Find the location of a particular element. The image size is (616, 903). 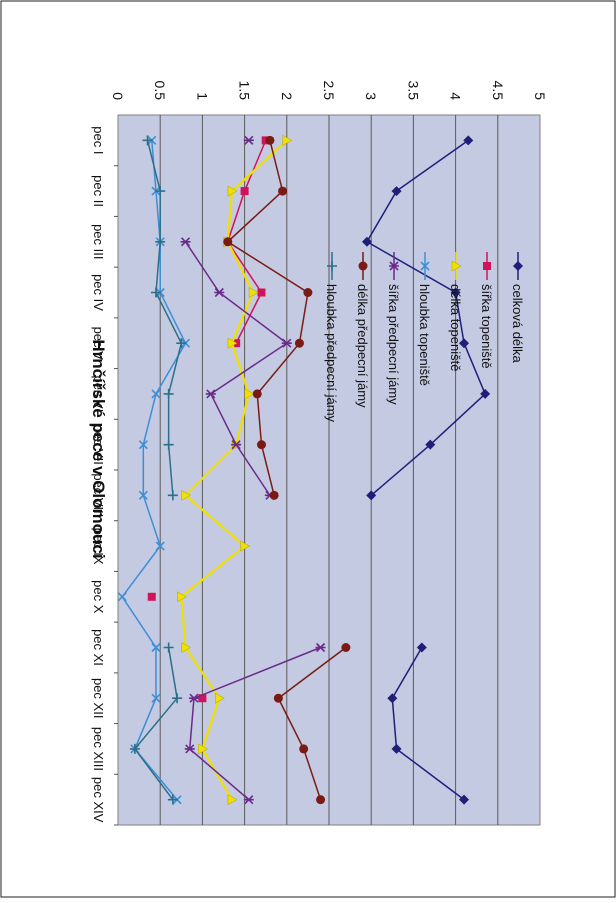

legend-item: šířka předpecní jámy is located at coordinates (393, 328).